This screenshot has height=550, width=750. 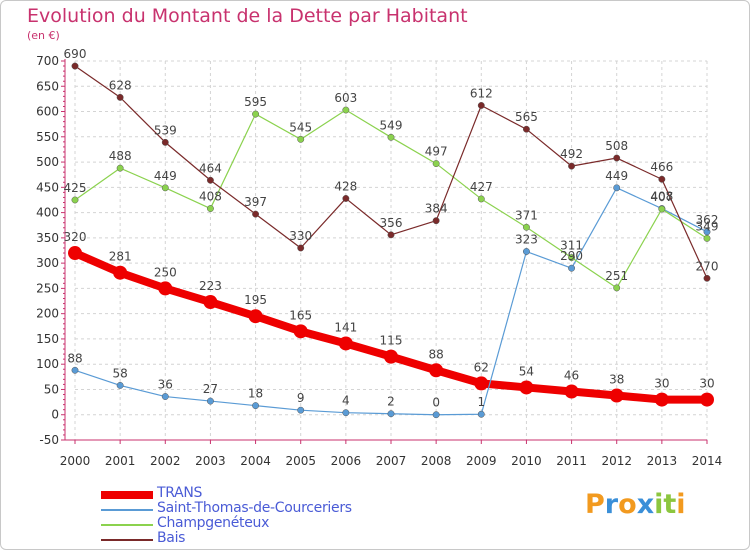 I want to click on data-label: 2, so click(x=391, y=402).